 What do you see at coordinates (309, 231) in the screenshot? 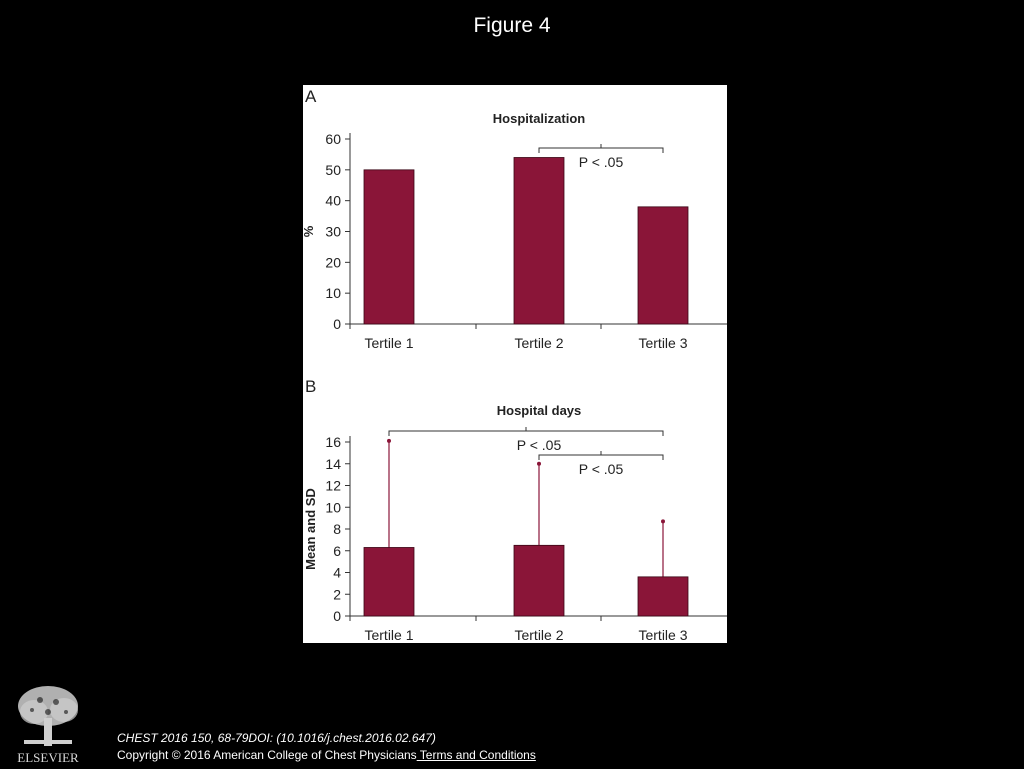
I see `y-axis-label: %` at bounding box center [309, 231].